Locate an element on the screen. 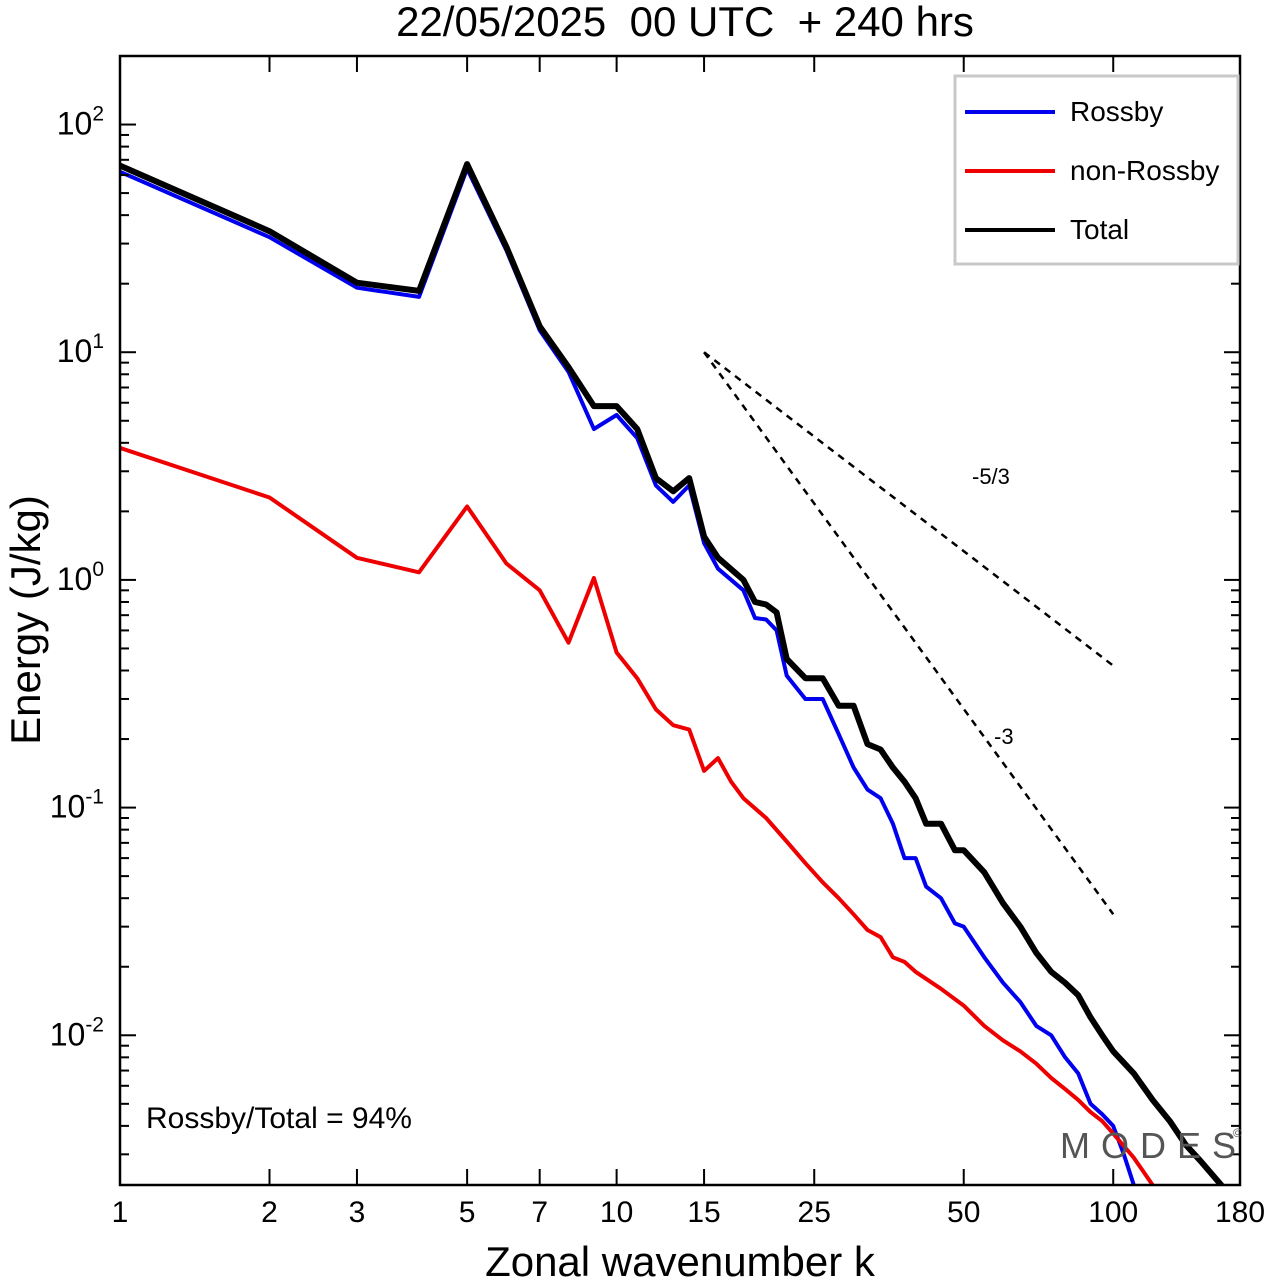 The width and height of the screenshot is (1280, 1281). chart-legend: Rossby non-Rossby Total is located at coordinates (1096, 170).